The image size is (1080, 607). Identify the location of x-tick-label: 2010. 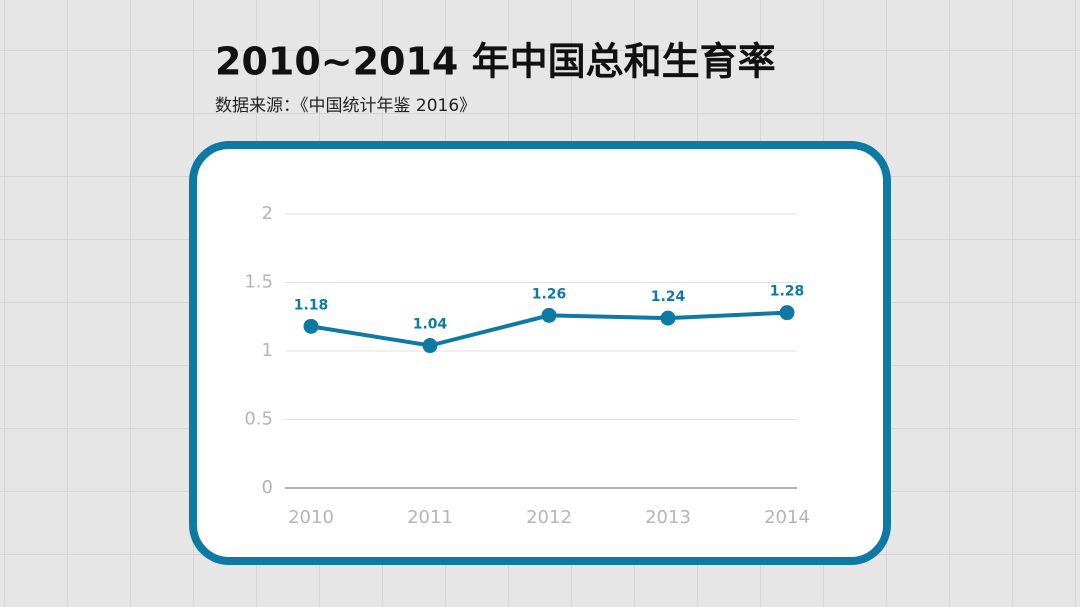
(311, 517).